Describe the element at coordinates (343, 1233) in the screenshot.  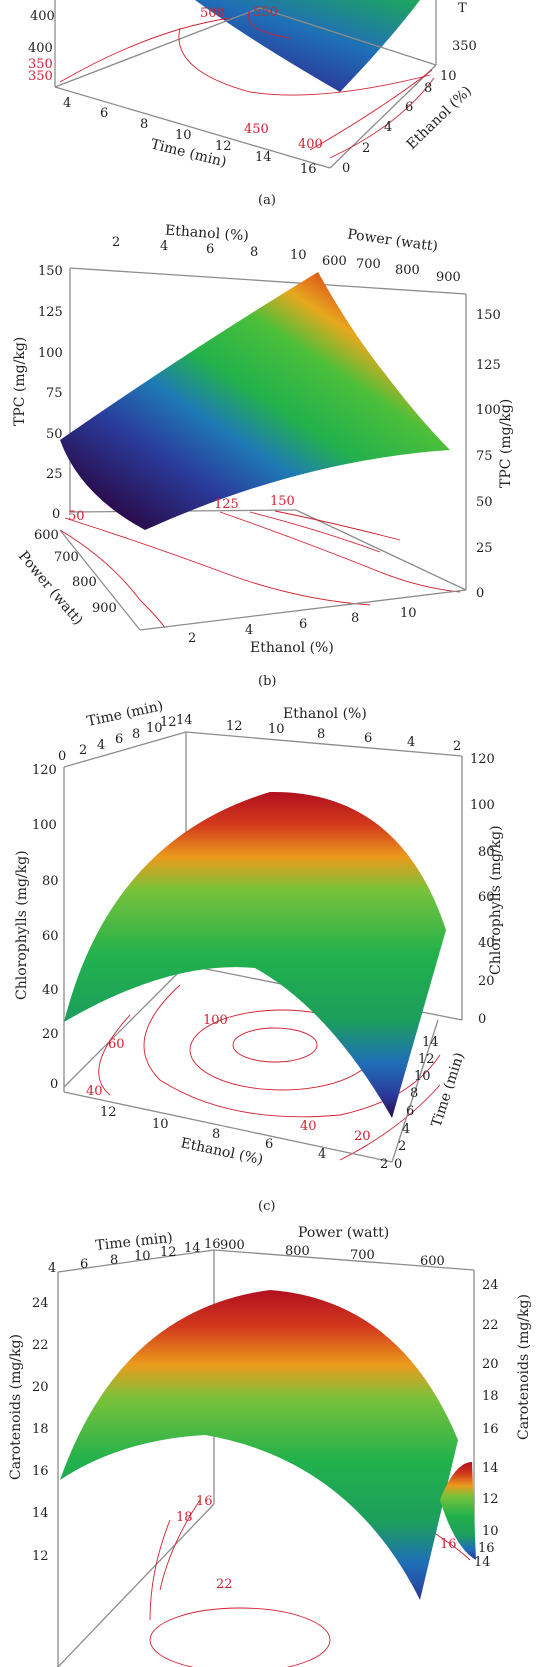
I see `top-y-title-d: Power (watt)` at that location.